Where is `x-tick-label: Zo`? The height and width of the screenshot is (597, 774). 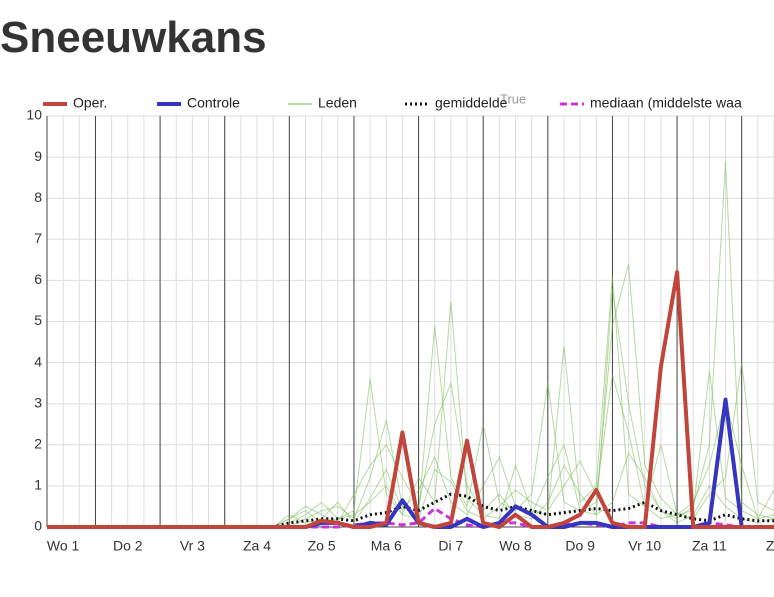 x-tick-label: Zo is located at coordinates (770, 546).